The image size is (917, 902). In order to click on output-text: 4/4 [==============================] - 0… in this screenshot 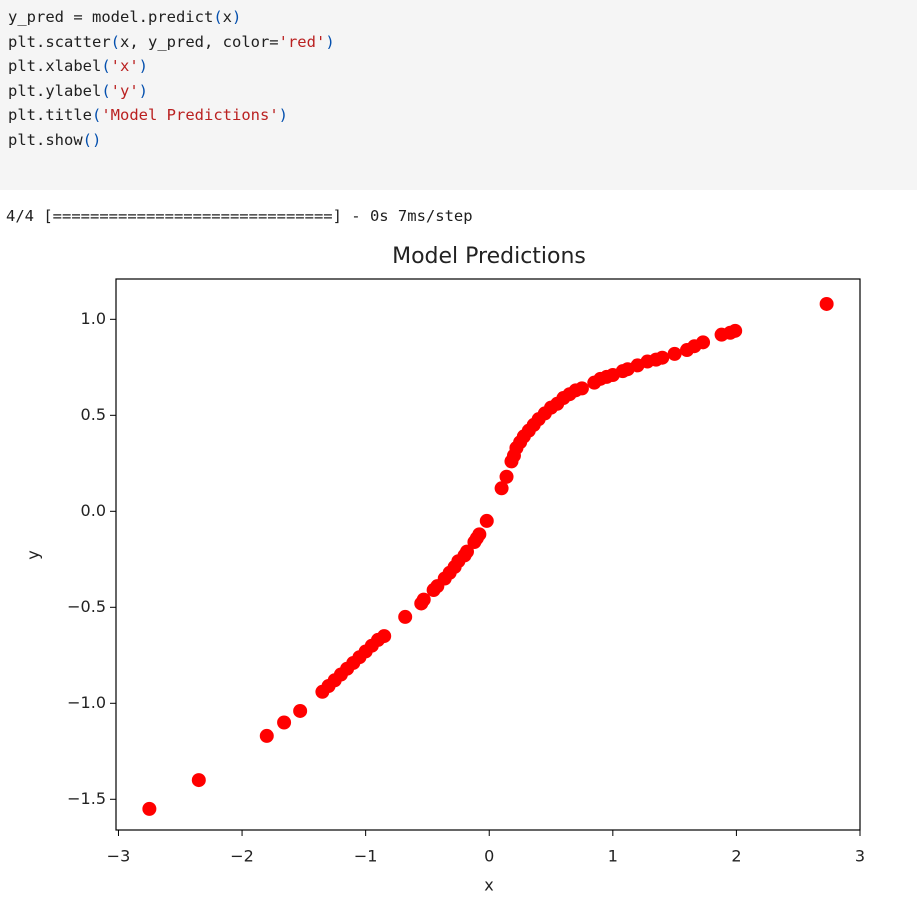, I will do `click(239, 216)`.